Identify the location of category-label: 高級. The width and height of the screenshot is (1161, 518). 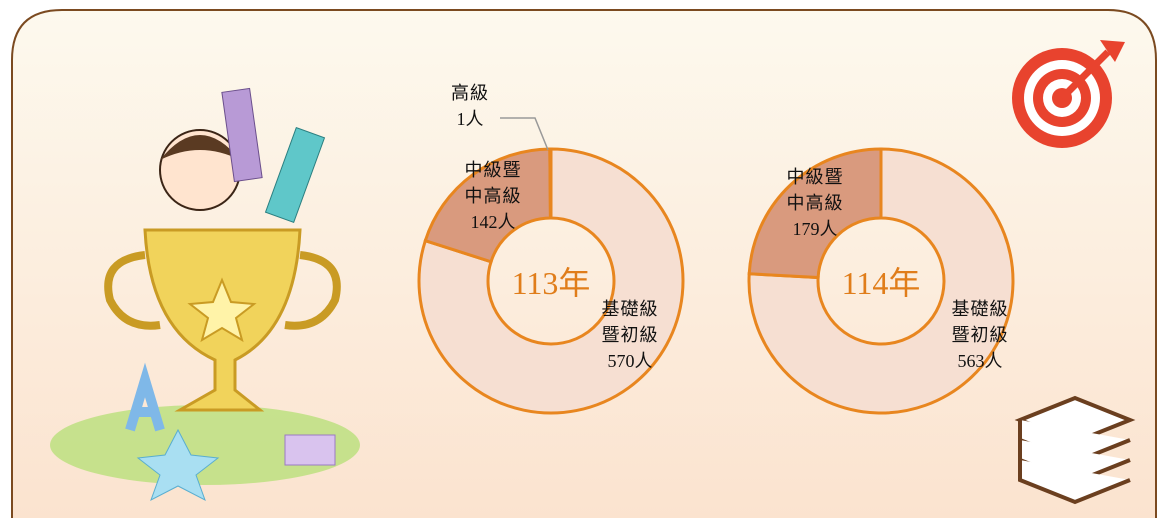
(469, 93).